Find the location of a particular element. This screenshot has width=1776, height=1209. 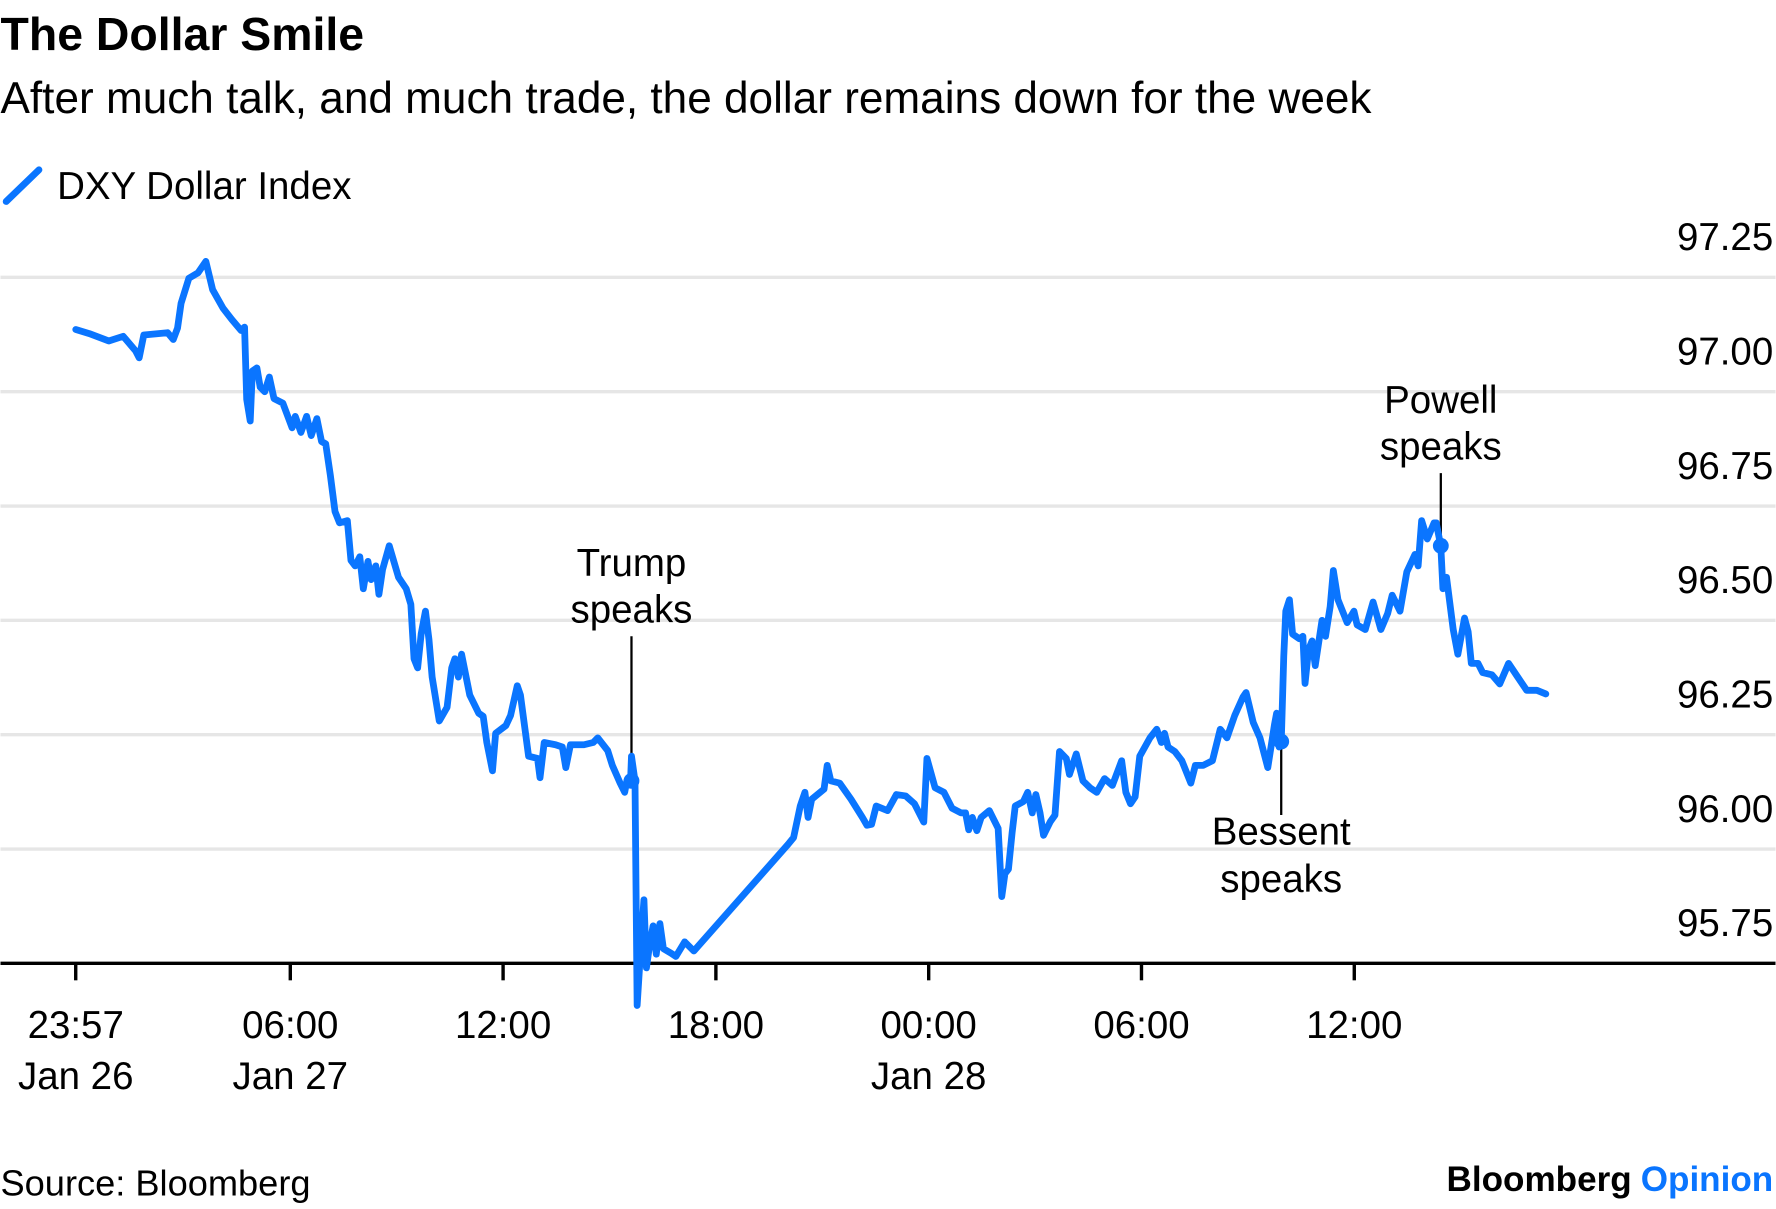

annotation-trump-line2: speaks is located at coordinates (632, 610).